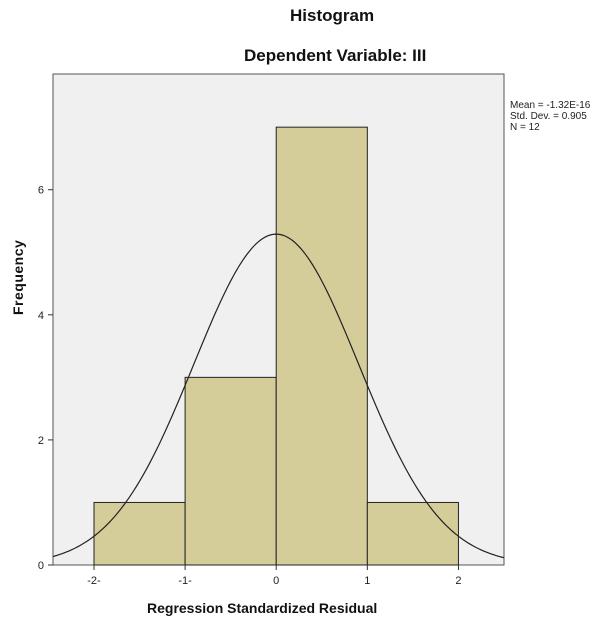 This screenshot has width=602, height=623. Describe the element at coordinates (41, 191) in the screenshot. I see `y-tick-label: 6` at that location.